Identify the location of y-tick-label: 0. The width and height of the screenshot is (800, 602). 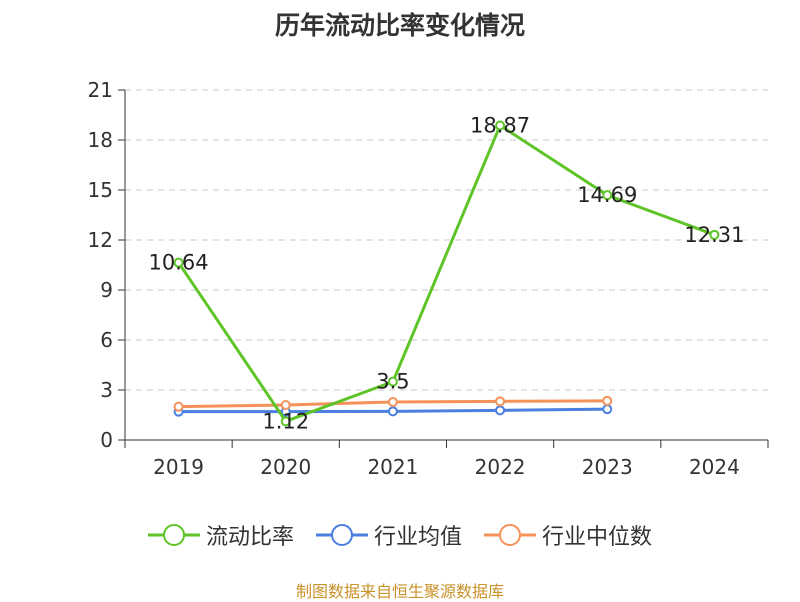
(106, 440).